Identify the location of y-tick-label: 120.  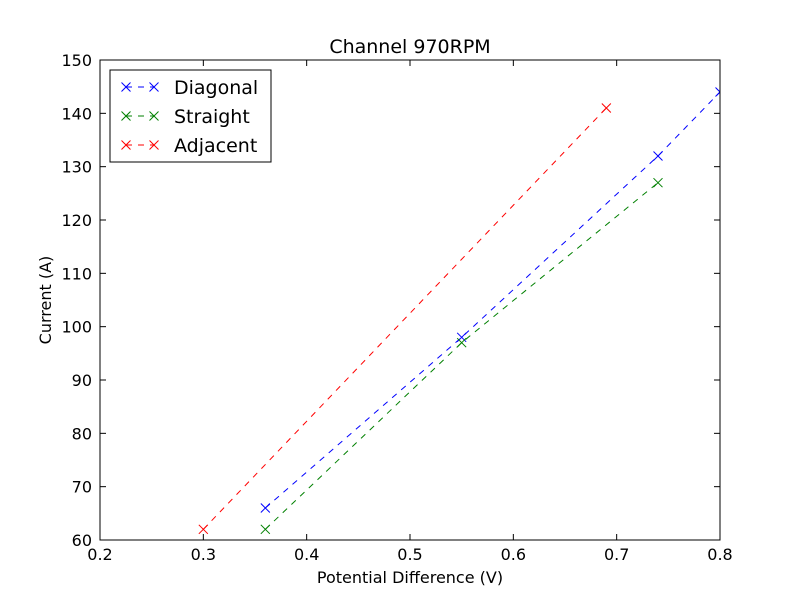
(76, 220).